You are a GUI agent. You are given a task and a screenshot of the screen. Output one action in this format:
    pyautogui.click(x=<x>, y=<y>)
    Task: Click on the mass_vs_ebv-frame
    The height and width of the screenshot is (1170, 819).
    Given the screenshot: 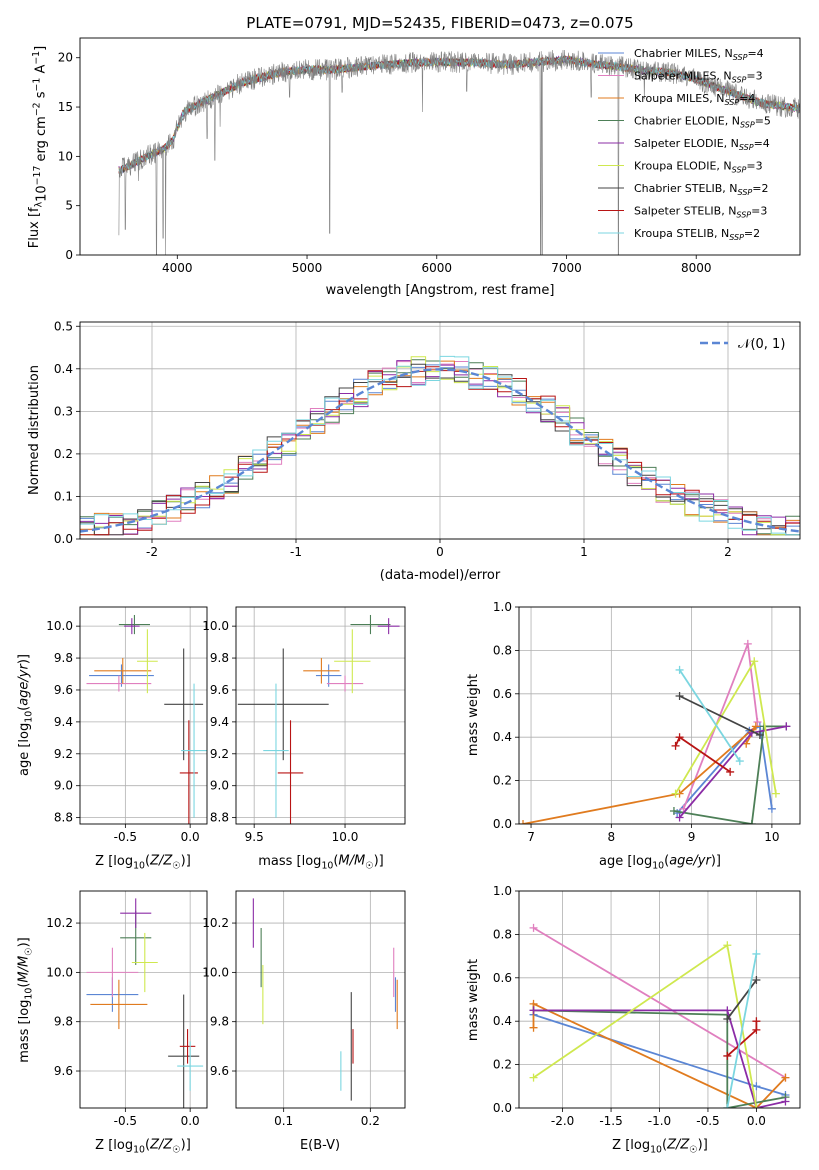 What is the action you would take?
    pyautogui.click(x=320, y=999)
    